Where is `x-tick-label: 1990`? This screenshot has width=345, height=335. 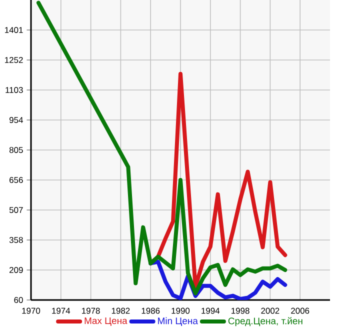 x-tick-label: 1990 is located at coordinates (181, 311).